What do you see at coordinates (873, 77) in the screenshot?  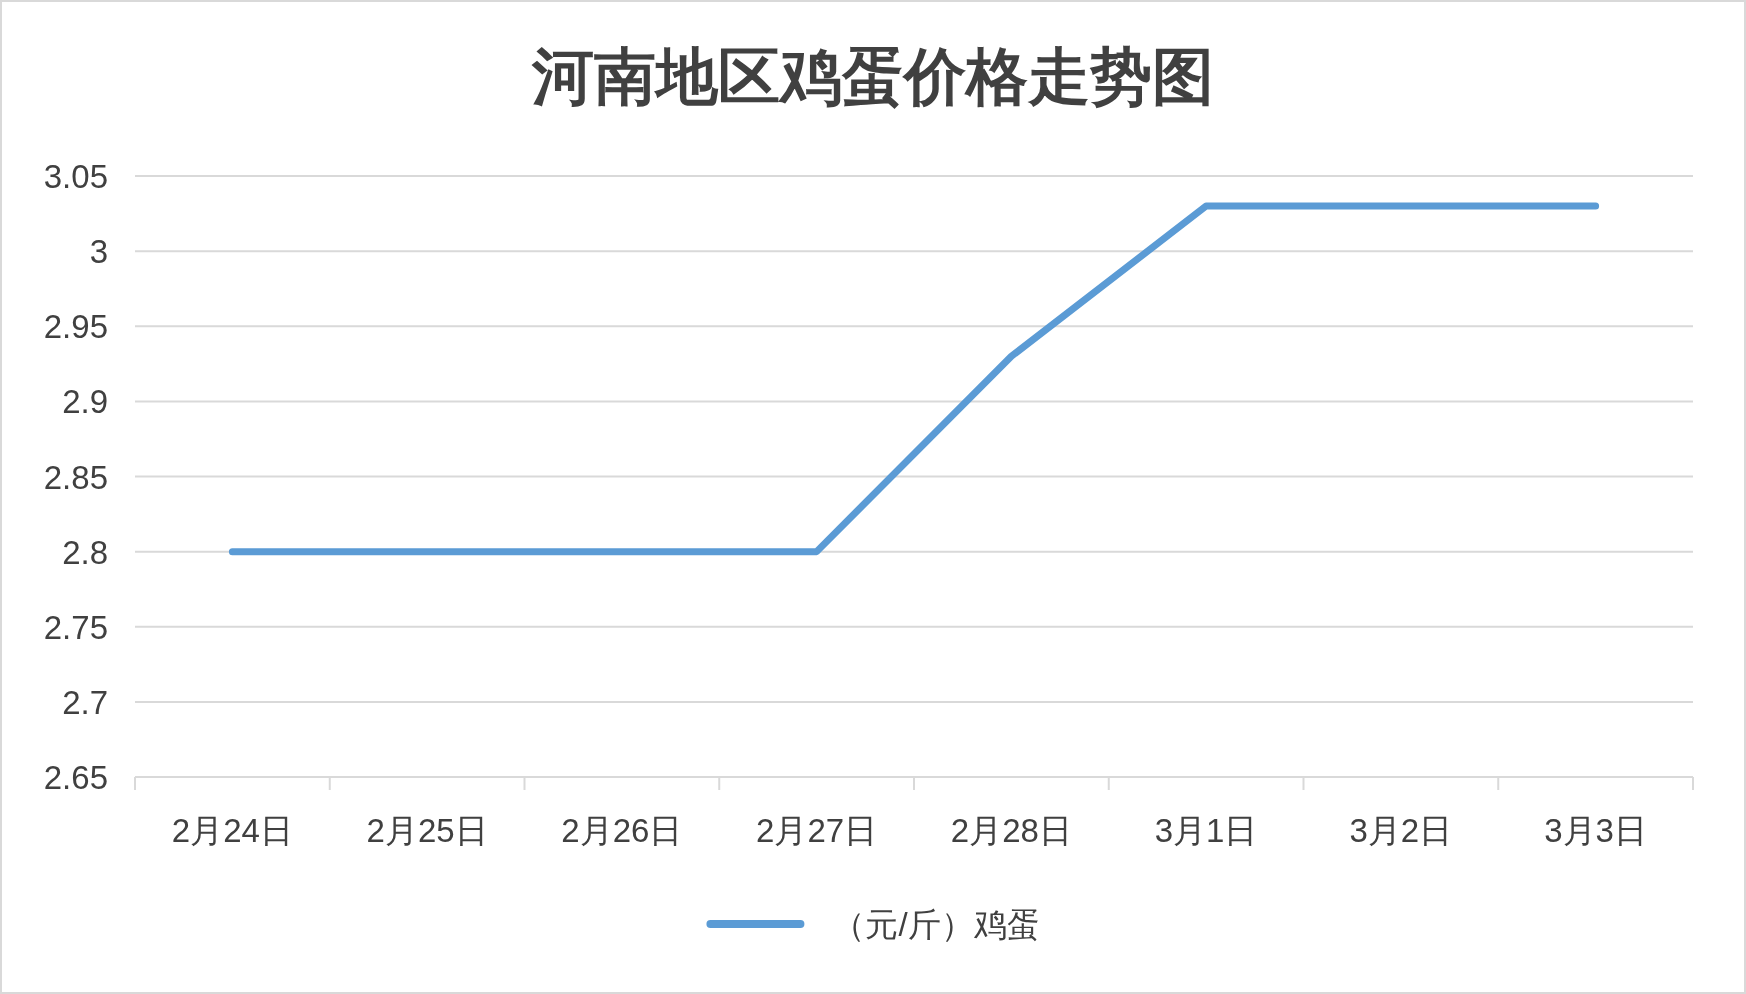 I see `title: 河南地区鸡蛋价格走势图` at bounding box center [873, 77].